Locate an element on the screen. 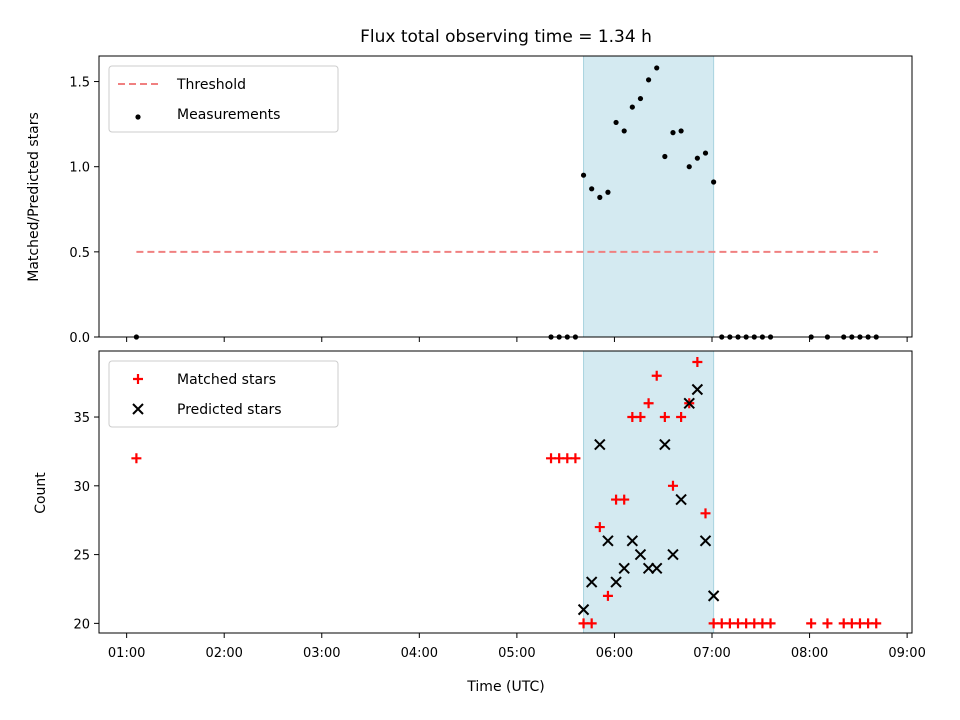 The height and width of the screenshot is (720, 960). x-tick-label: 03:00 is located at coordinates (321, 653).